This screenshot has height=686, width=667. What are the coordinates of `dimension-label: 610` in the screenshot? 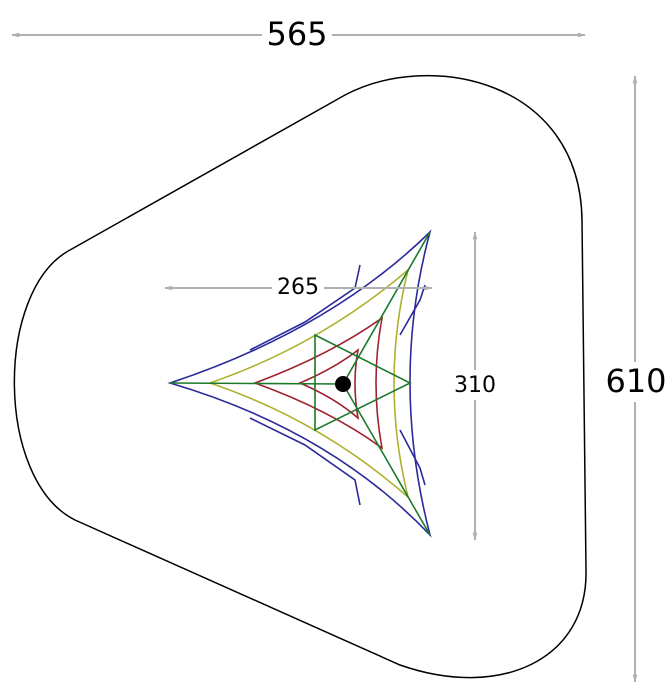 It's located at (635, 381).